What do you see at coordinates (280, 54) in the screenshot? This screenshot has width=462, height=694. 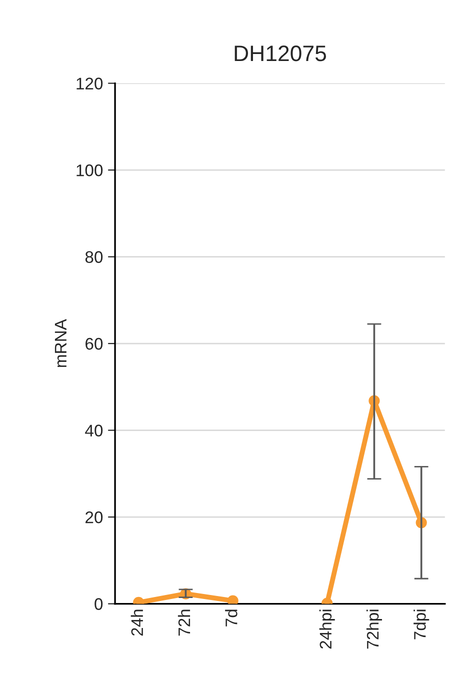 I see `chart-title: DH12075` at bounding box center [280, 54].